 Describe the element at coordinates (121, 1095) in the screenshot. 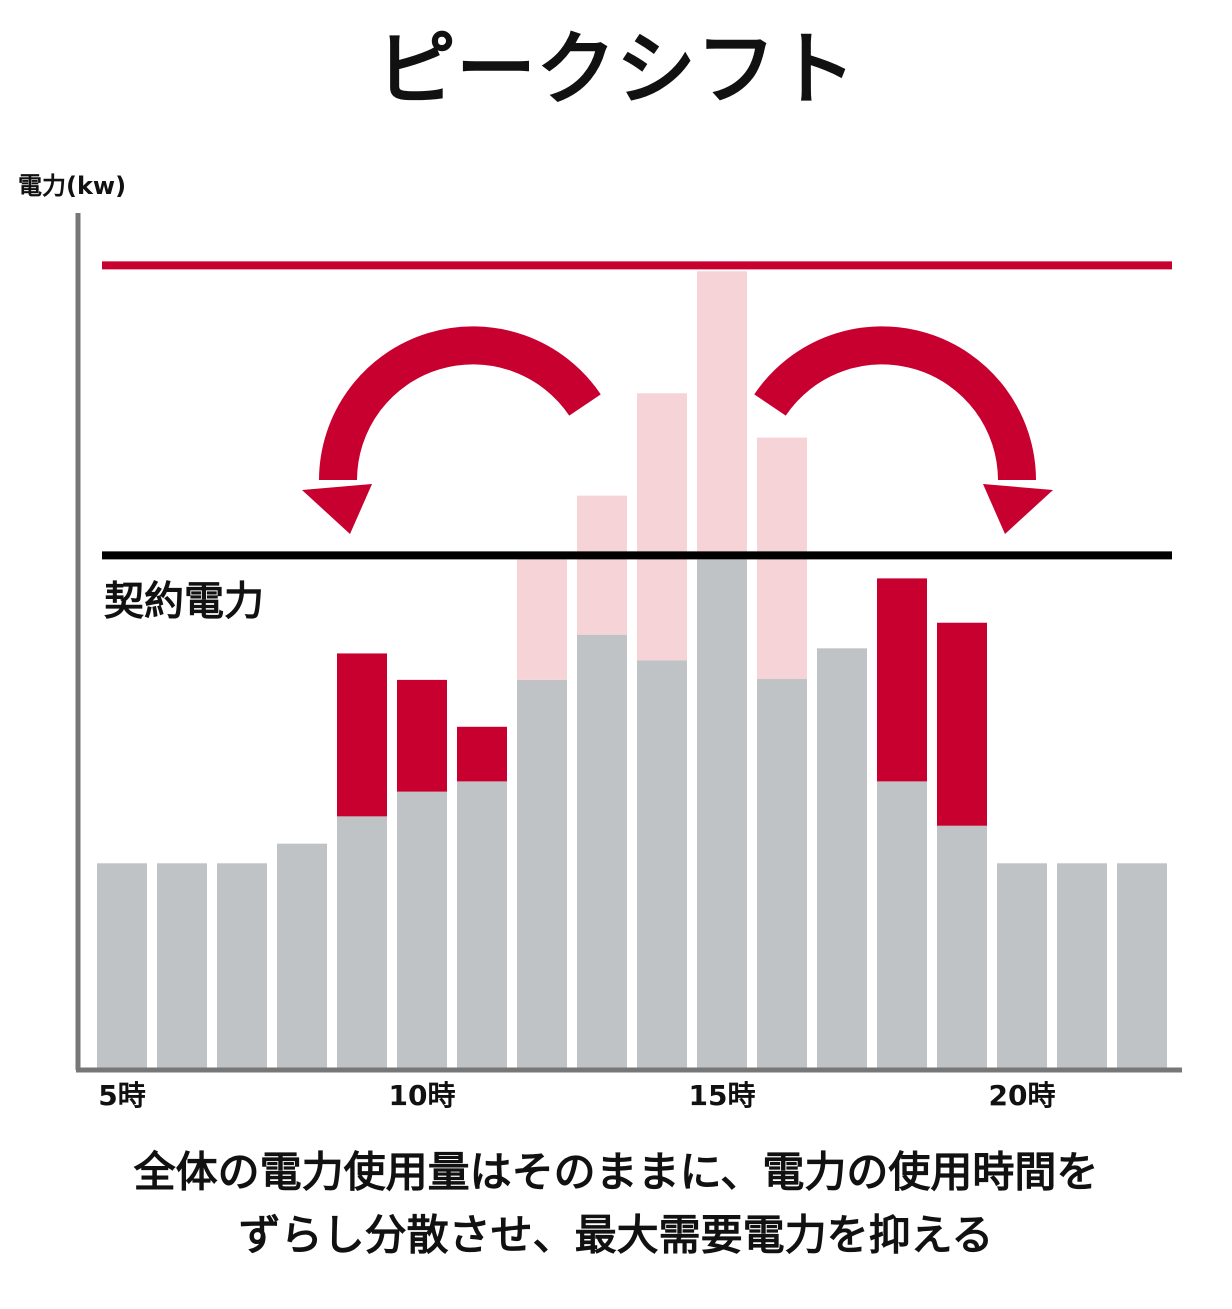

I see `x-tick-label: 5時` at that location.